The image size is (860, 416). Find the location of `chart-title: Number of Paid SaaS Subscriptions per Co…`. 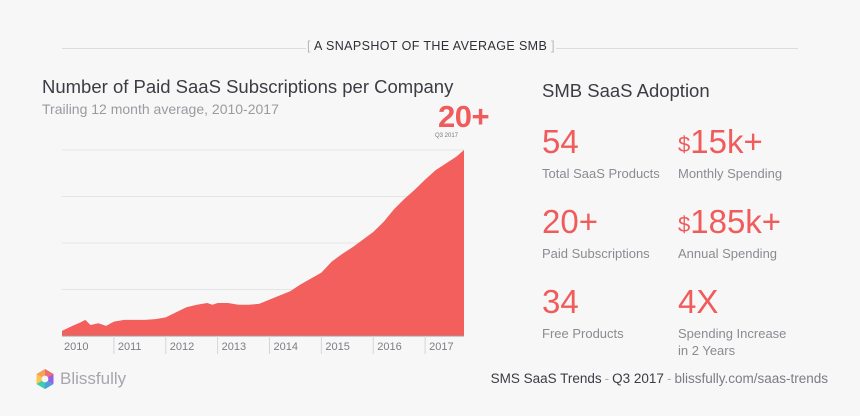

chart-title: Number of Paid SaaS Subscriptions per Co… is located at coordinates (248, 86).